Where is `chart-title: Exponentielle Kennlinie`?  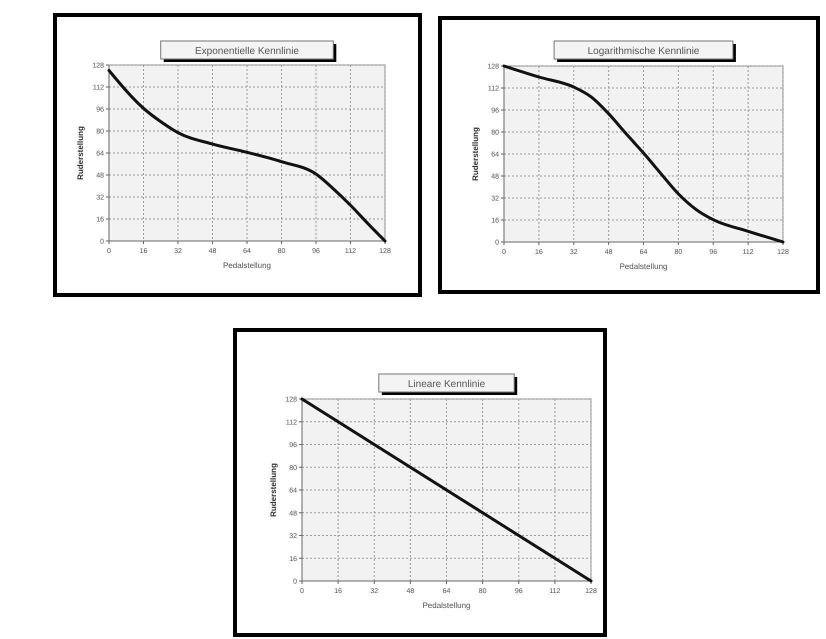 chart-title: Exponentielle Kennlinie is located at coordinates (247, 51).